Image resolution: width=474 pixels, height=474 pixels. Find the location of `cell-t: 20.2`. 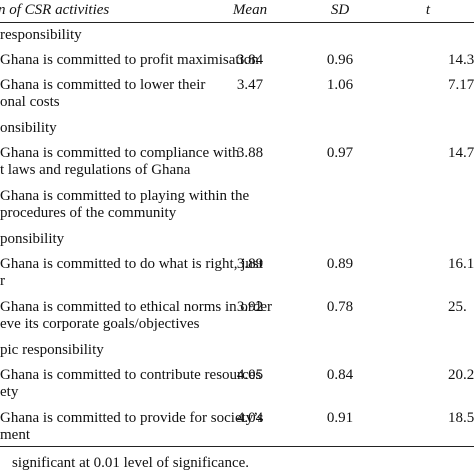

cell-t: 20.2 is located at coordinates (461, 375).